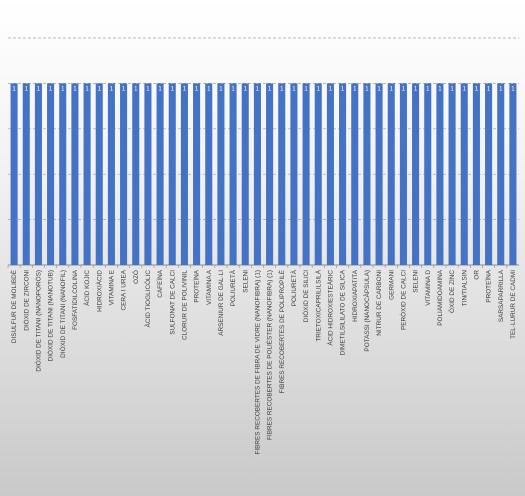 The width and height of the screenshot is (525, 496). I want to click on x-tick-label: DISULFUR DE MOLIBDÈ, so click(13, 306).